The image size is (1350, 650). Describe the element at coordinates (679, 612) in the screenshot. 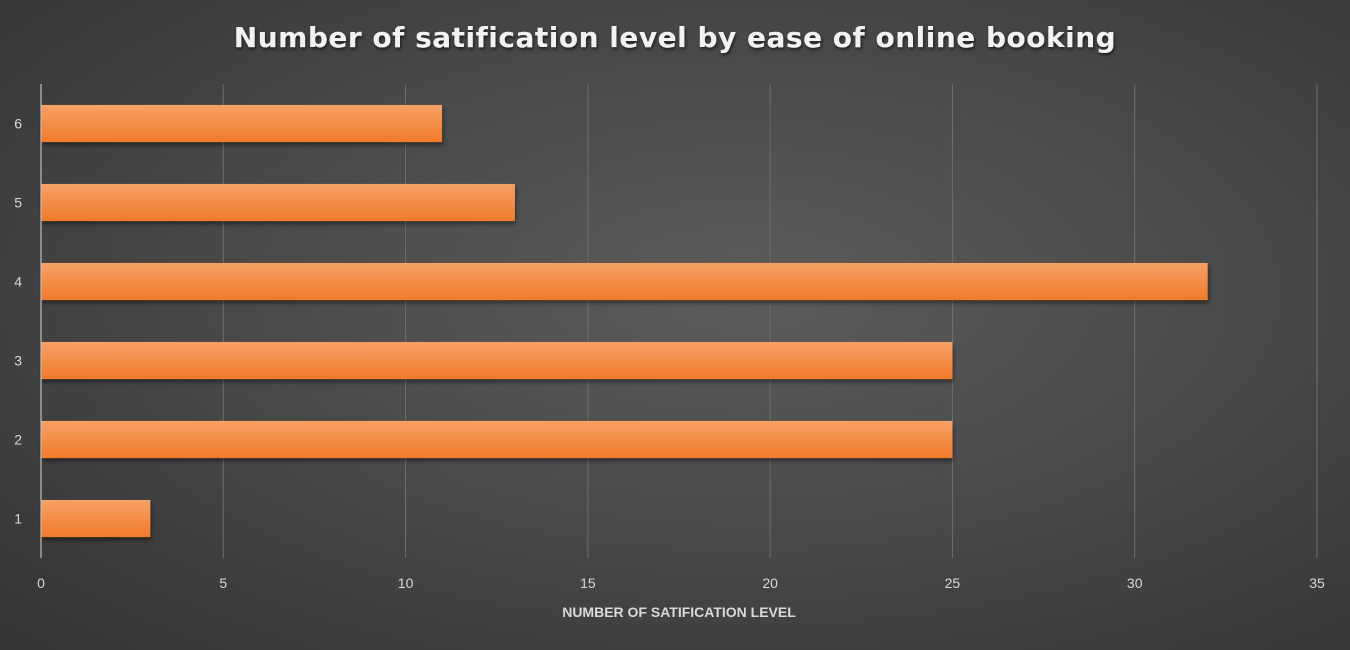

I see `x-axis-title: NUMBER OF SATIFICATION LEVEL` at that location.